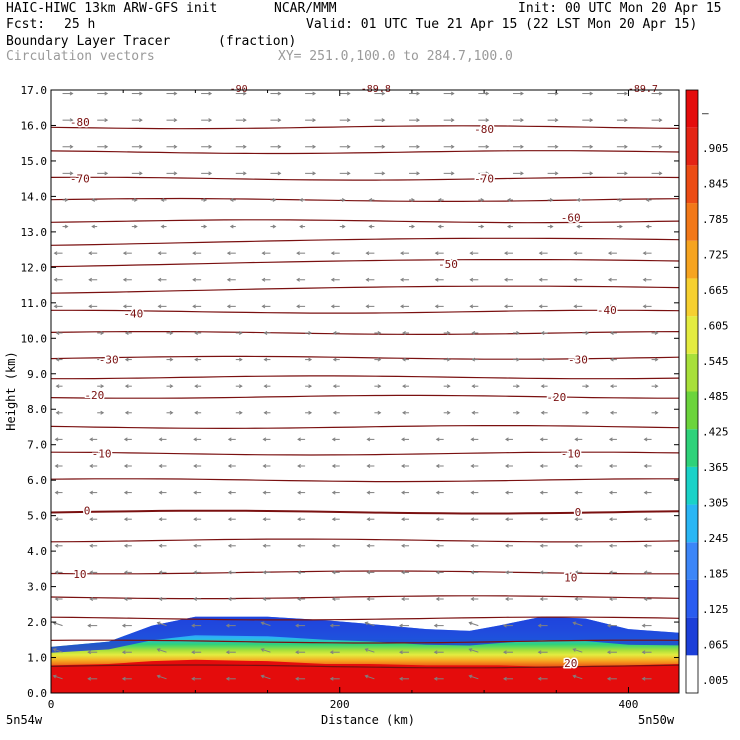 The image size is (740, 740). Describe the element at coordinates (578, 512) in the screenshot. I see `contour-label: 0` at that location.